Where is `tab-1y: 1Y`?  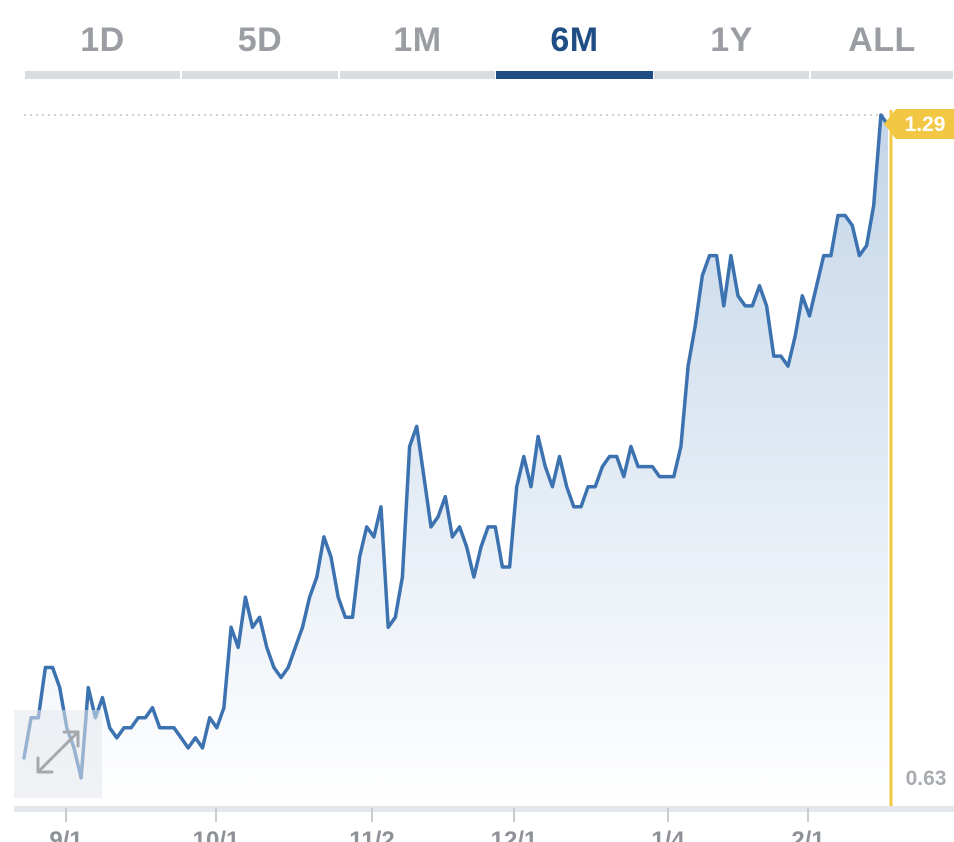
tab-1y: 1Y is located at coordinates (731, 40).